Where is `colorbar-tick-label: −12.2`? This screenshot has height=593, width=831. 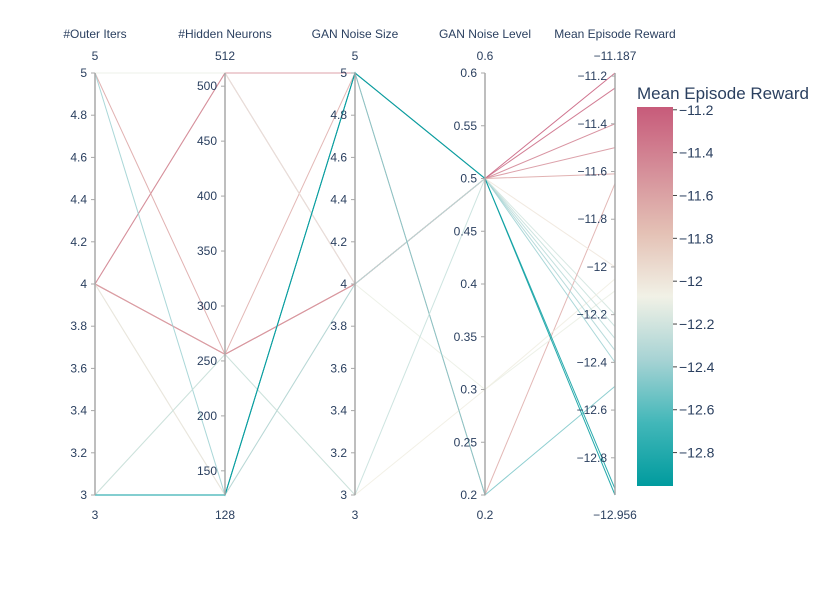 colorbar-tick-label: −12.2 is located at coordinates (697, 324).